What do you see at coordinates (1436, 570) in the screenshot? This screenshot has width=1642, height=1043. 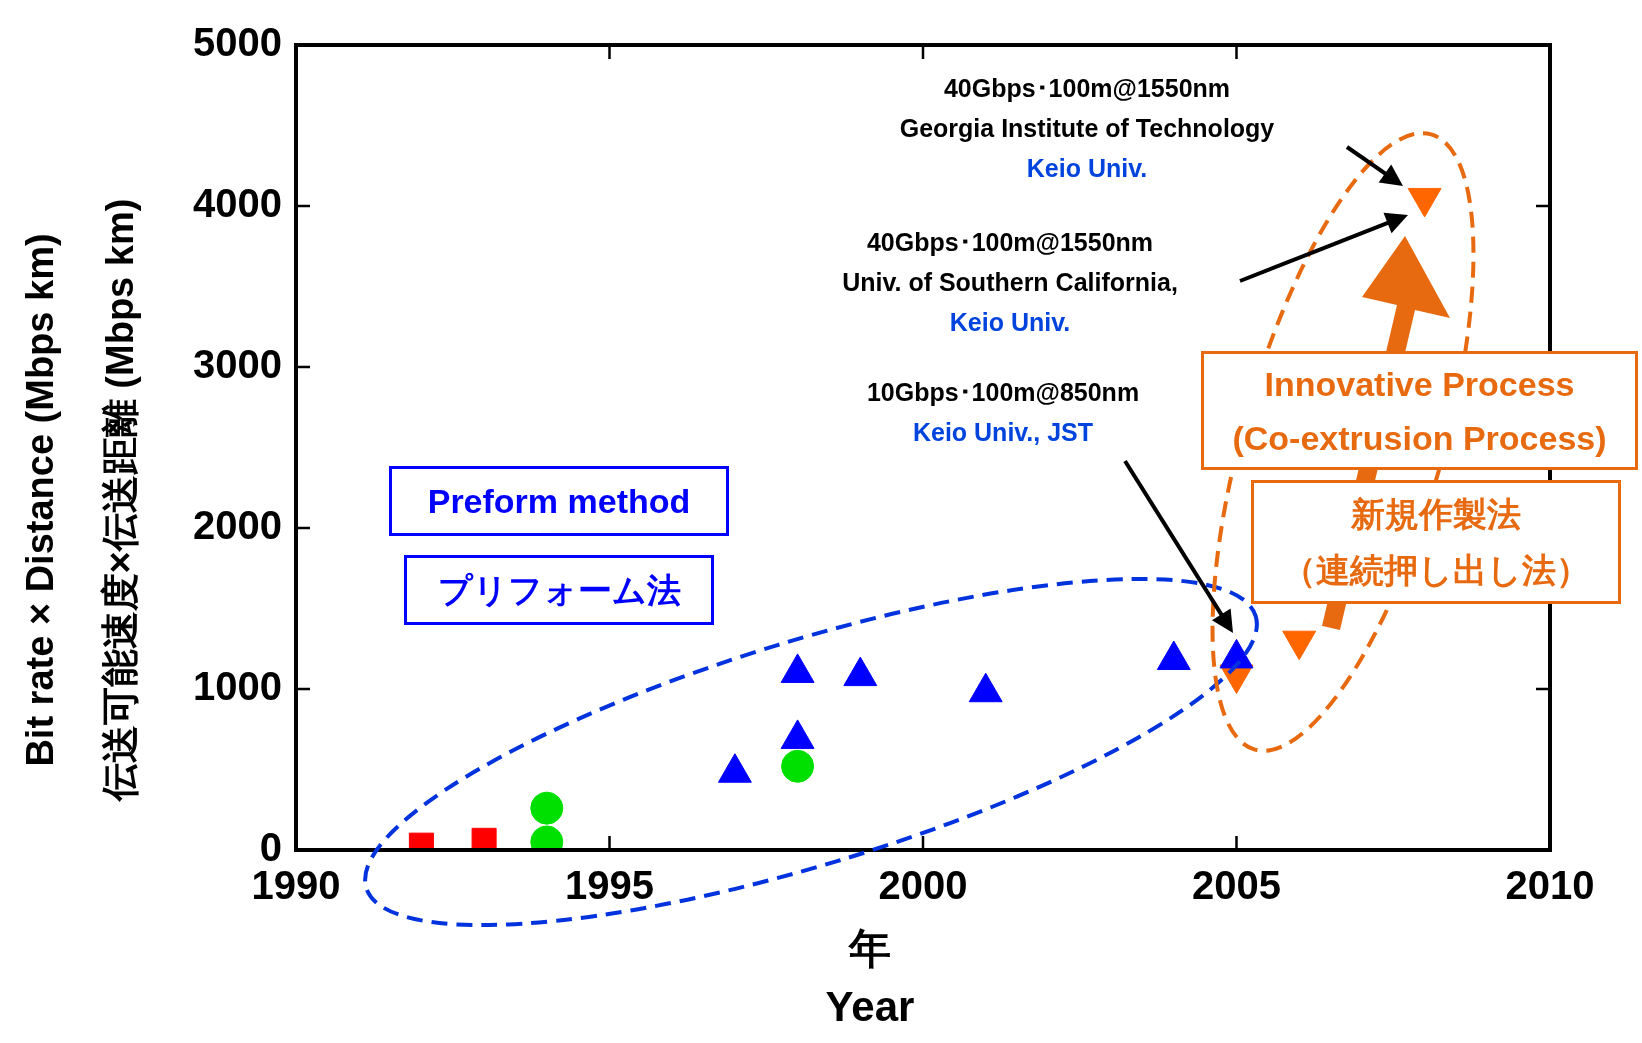 I see `annotation: （連続押し出し法）` at bounding box center [1436, 570].